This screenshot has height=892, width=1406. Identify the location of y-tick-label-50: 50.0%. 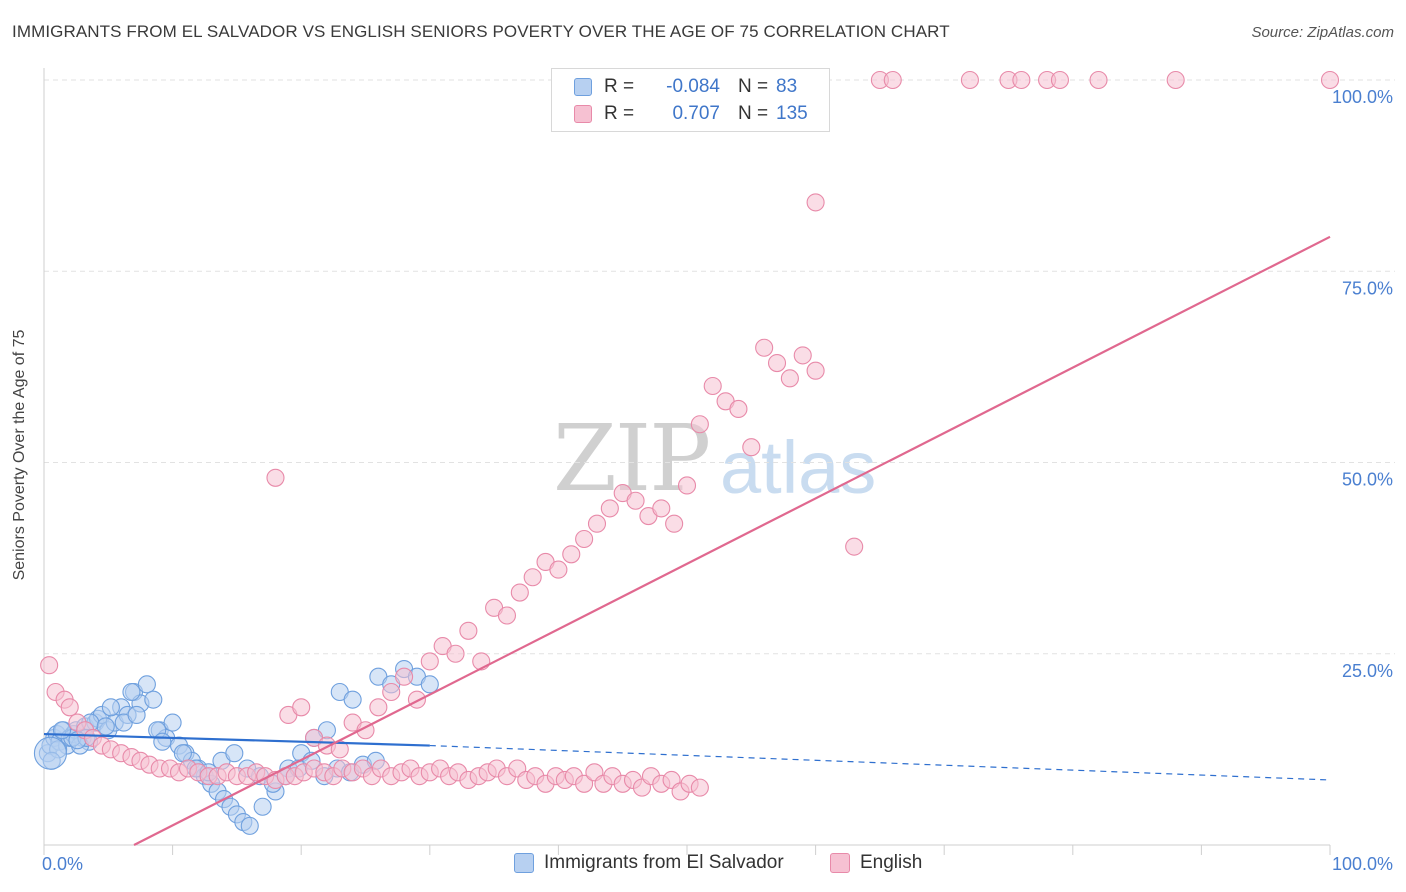
(1367, 480).